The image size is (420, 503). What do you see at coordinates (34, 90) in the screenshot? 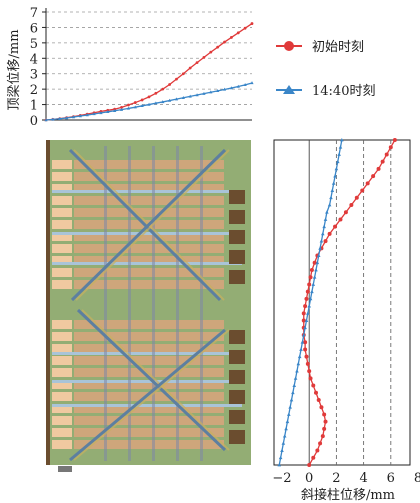
I see `top-y-tick-label: 2` at bounding box center [34, 90].